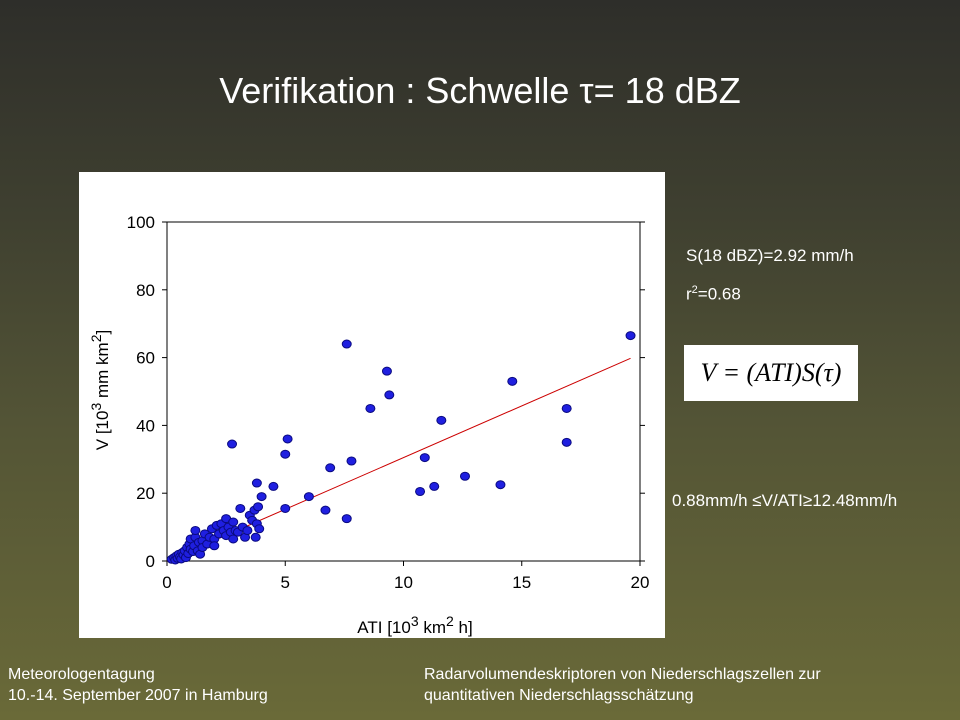 The image size is (960, 720). Describe the element at coordinates (145, 493) in the screenshot. I see `y-tick-label: 20` at that location.